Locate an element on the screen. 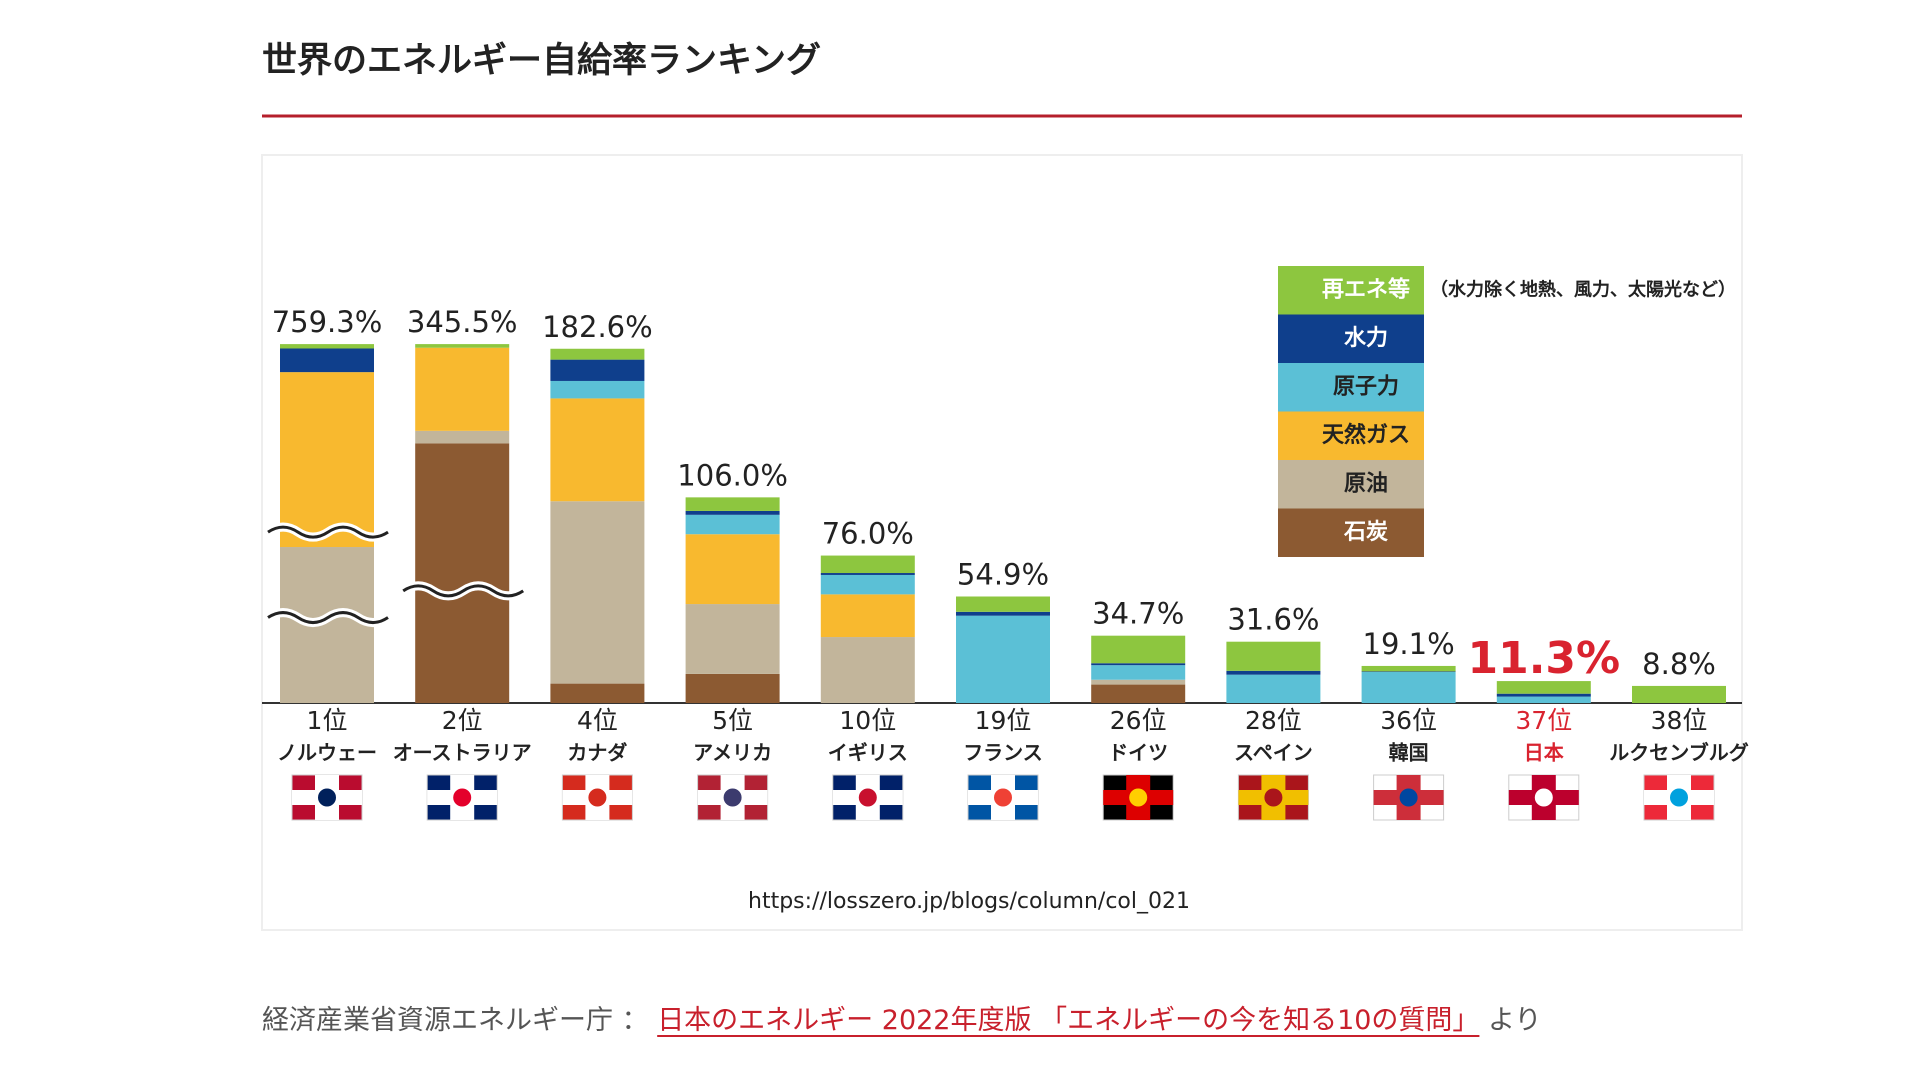  footer-prefix: 経済産業省資源エネルギー庁 ： is located at coordinates (455, 1020).